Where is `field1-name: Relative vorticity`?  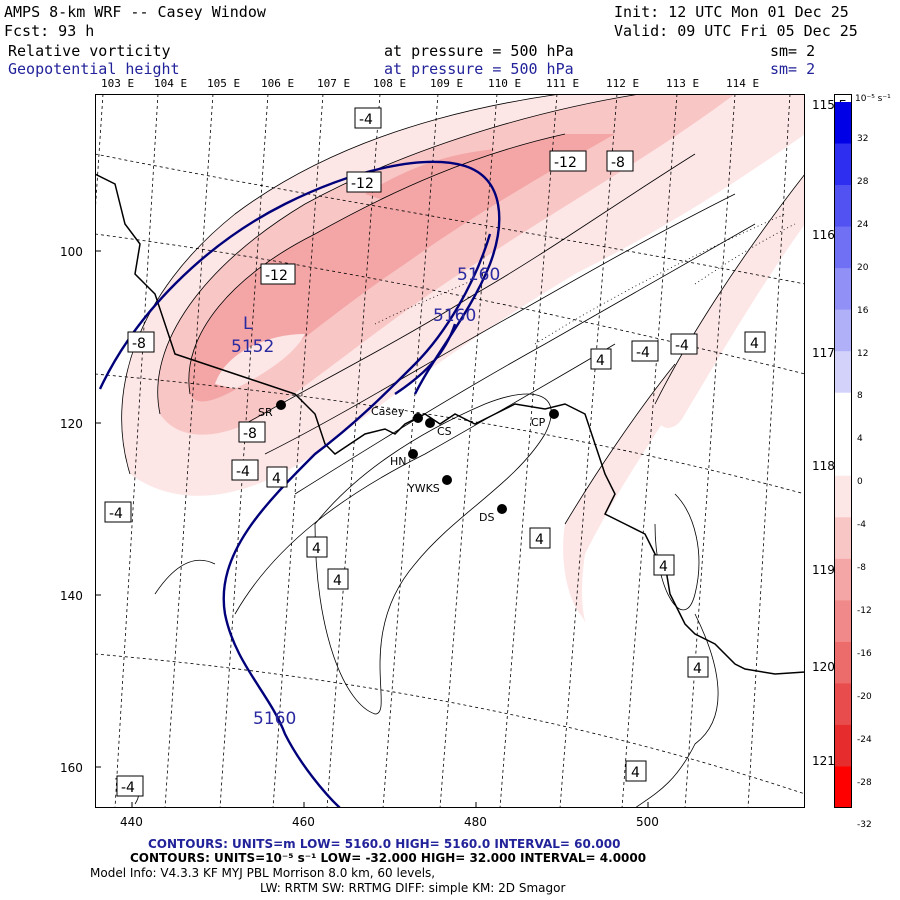
field1-name: Relative vorticity is located at coordinates (89, 51).